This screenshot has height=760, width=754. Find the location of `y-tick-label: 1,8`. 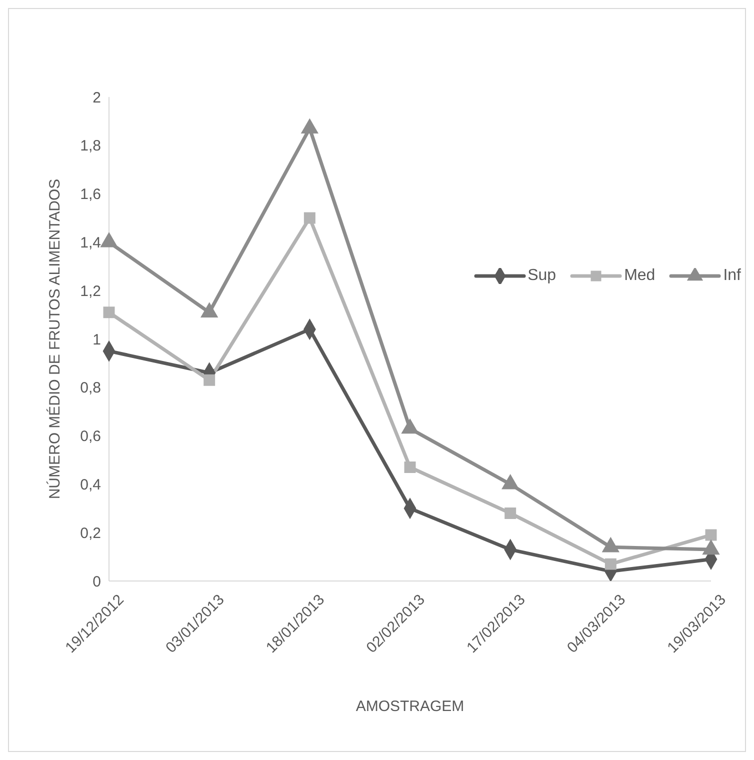

y-tick-label: 1,8 is located at coordinates (90, 146).